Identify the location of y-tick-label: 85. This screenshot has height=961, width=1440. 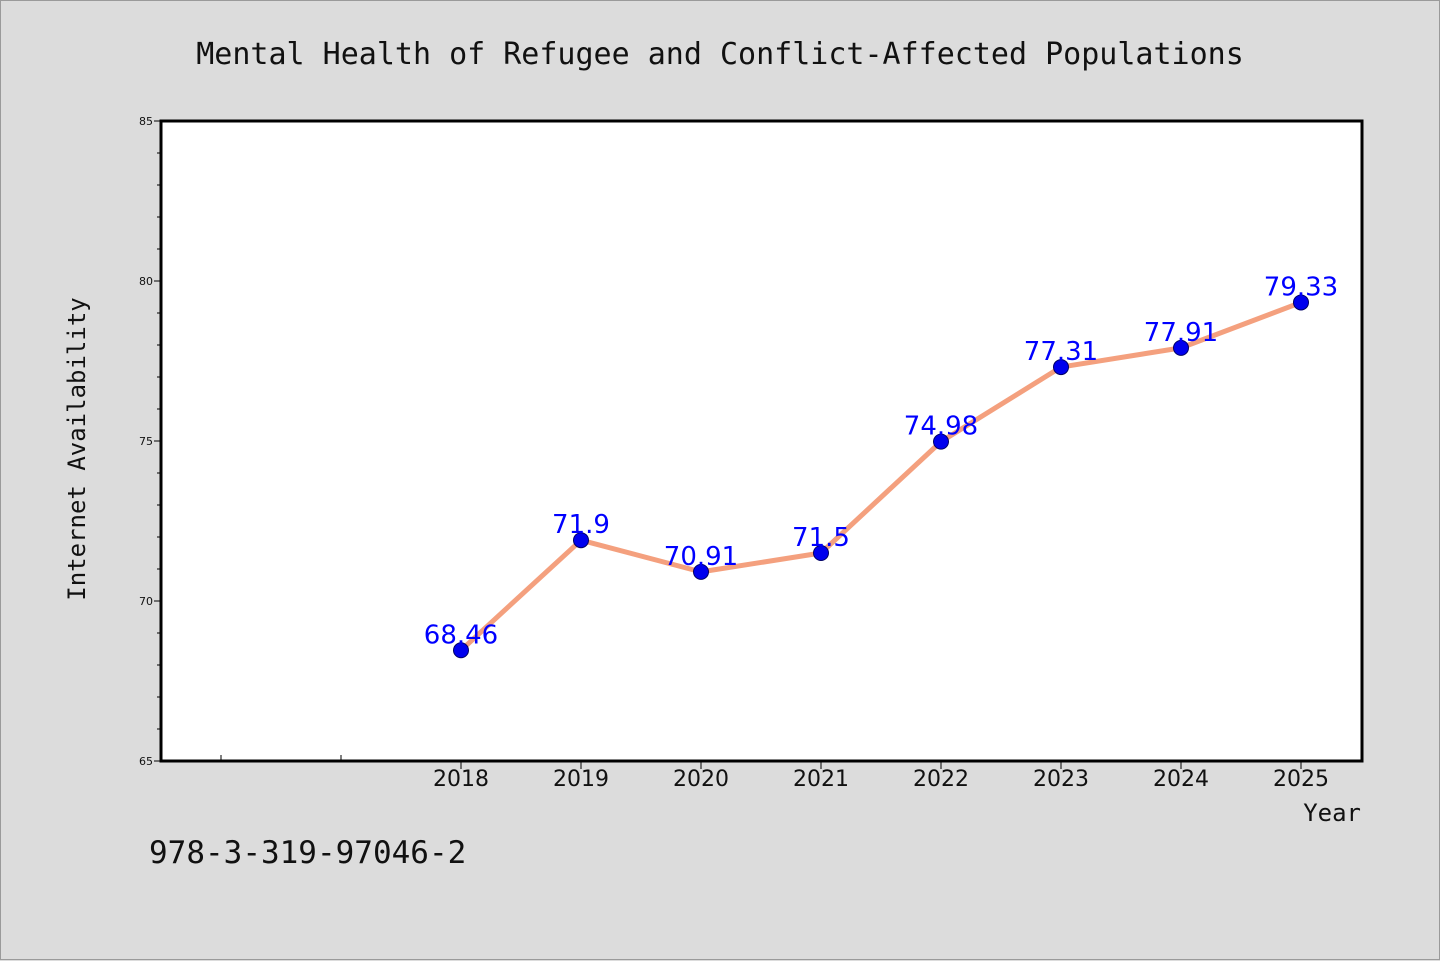
(146, 121).